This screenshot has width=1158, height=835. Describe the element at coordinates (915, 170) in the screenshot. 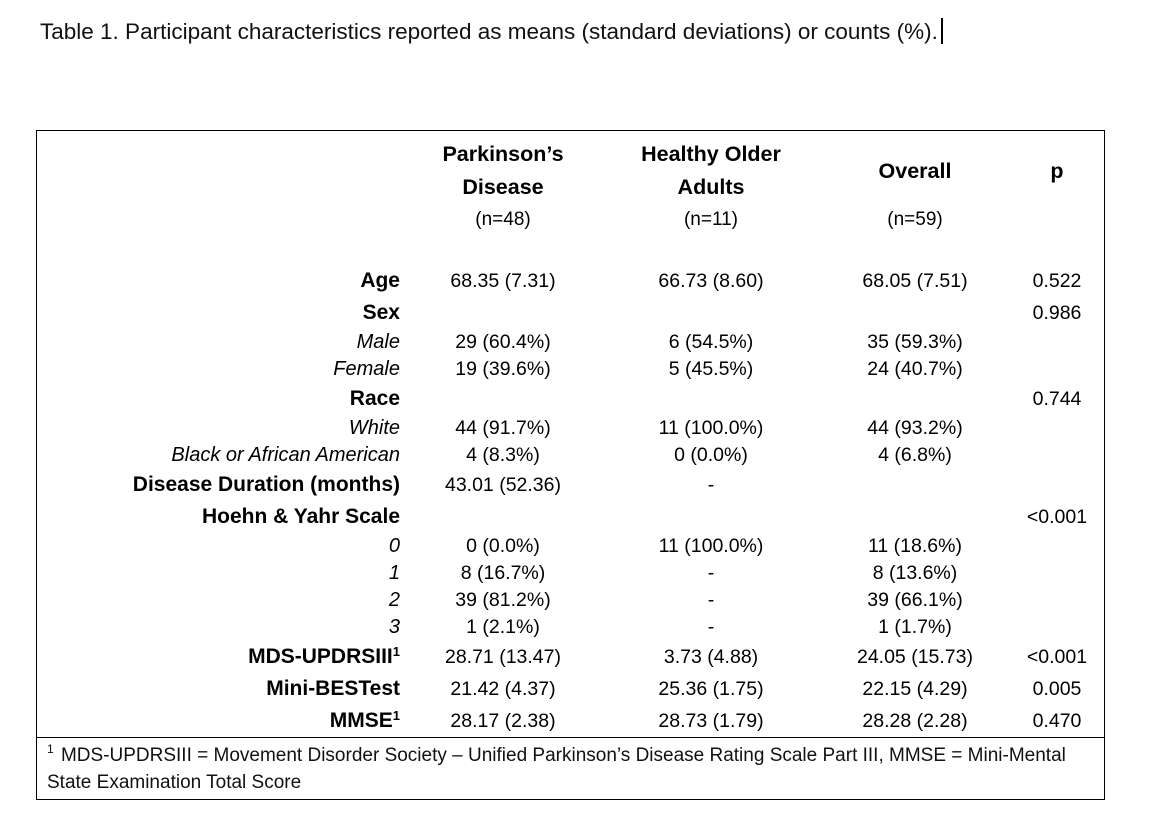

I see `column-header-label: Overall` at that location.